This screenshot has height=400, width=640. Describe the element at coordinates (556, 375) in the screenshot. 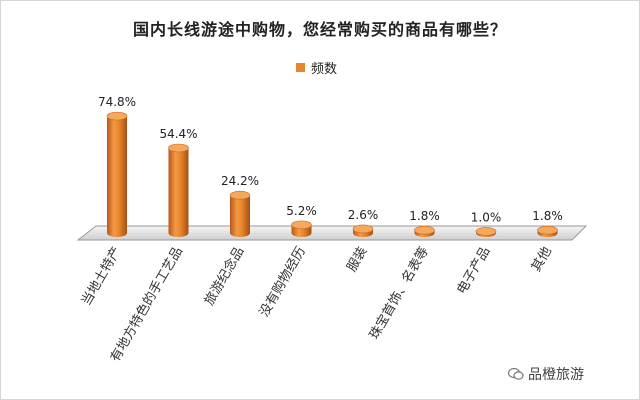

I see `watermark-text: 品橙旅游` at that location.